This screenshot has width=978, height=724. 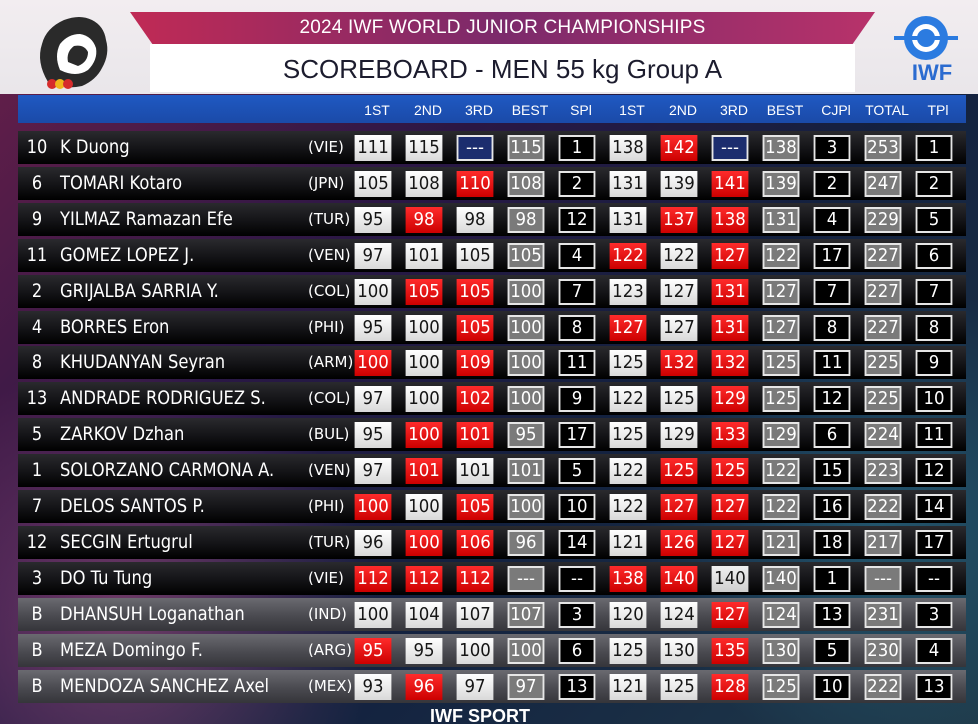 What do you see at coordinates (730, 184) in the screenshot?
I see `result-cell: 141` at bounding box center [730, 184].